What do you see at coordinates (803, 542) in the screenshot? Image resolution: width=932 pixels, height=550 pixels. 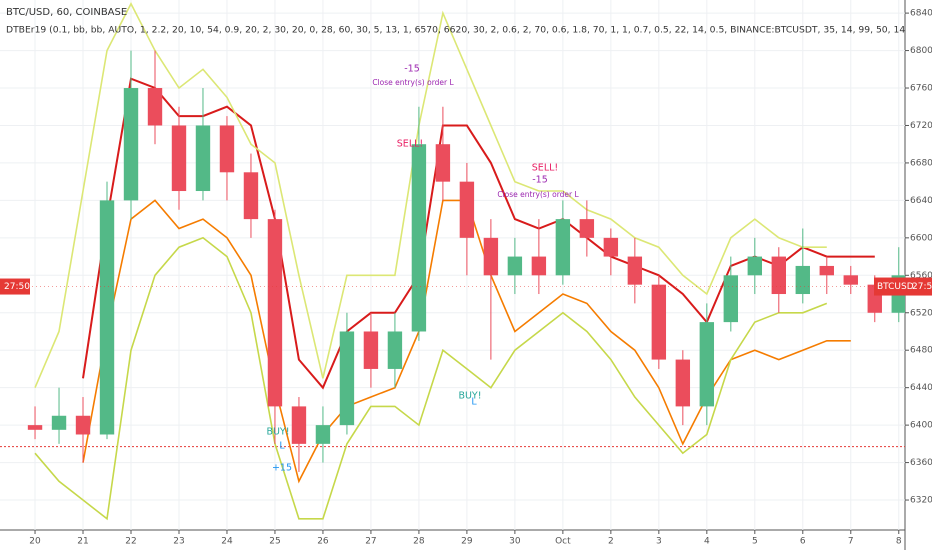 I see `x-tick-label: 6` at bounding box center [803, 542].